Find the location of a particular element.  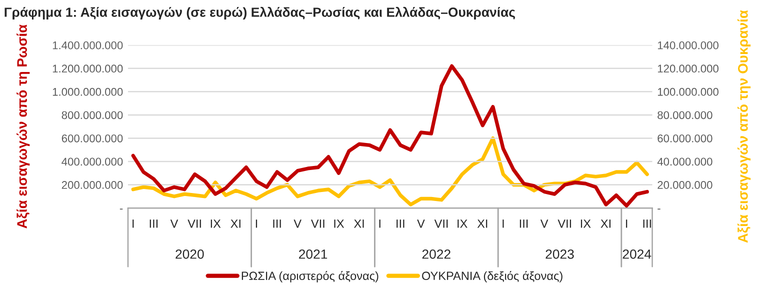

text: 2022 is located at coordinates (436, 254).